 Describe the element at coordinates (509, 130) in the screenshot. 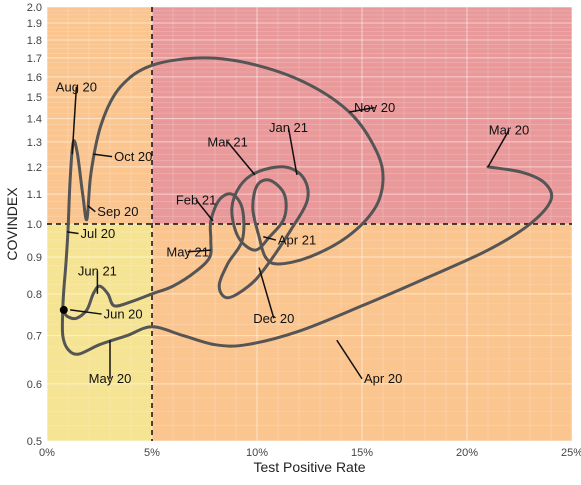

I see `annotation-label: Mar 20` at that location.